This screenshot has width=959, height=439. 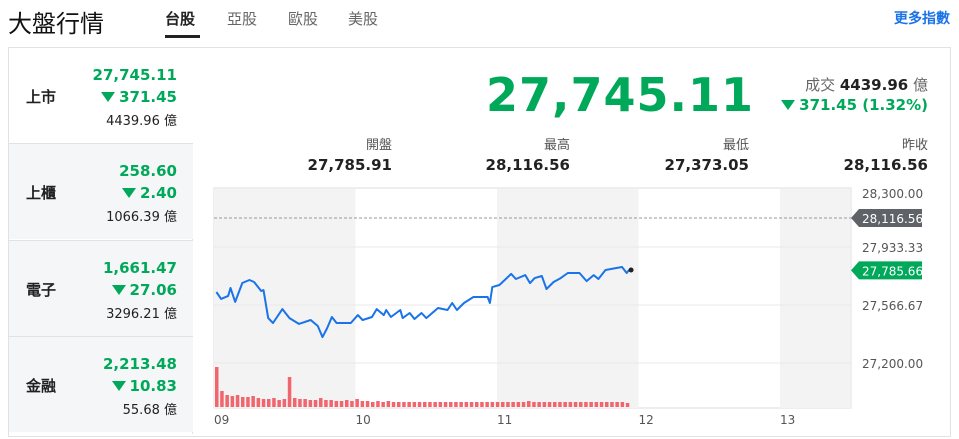 I want to click on price-line, so click(x=422, y=302).